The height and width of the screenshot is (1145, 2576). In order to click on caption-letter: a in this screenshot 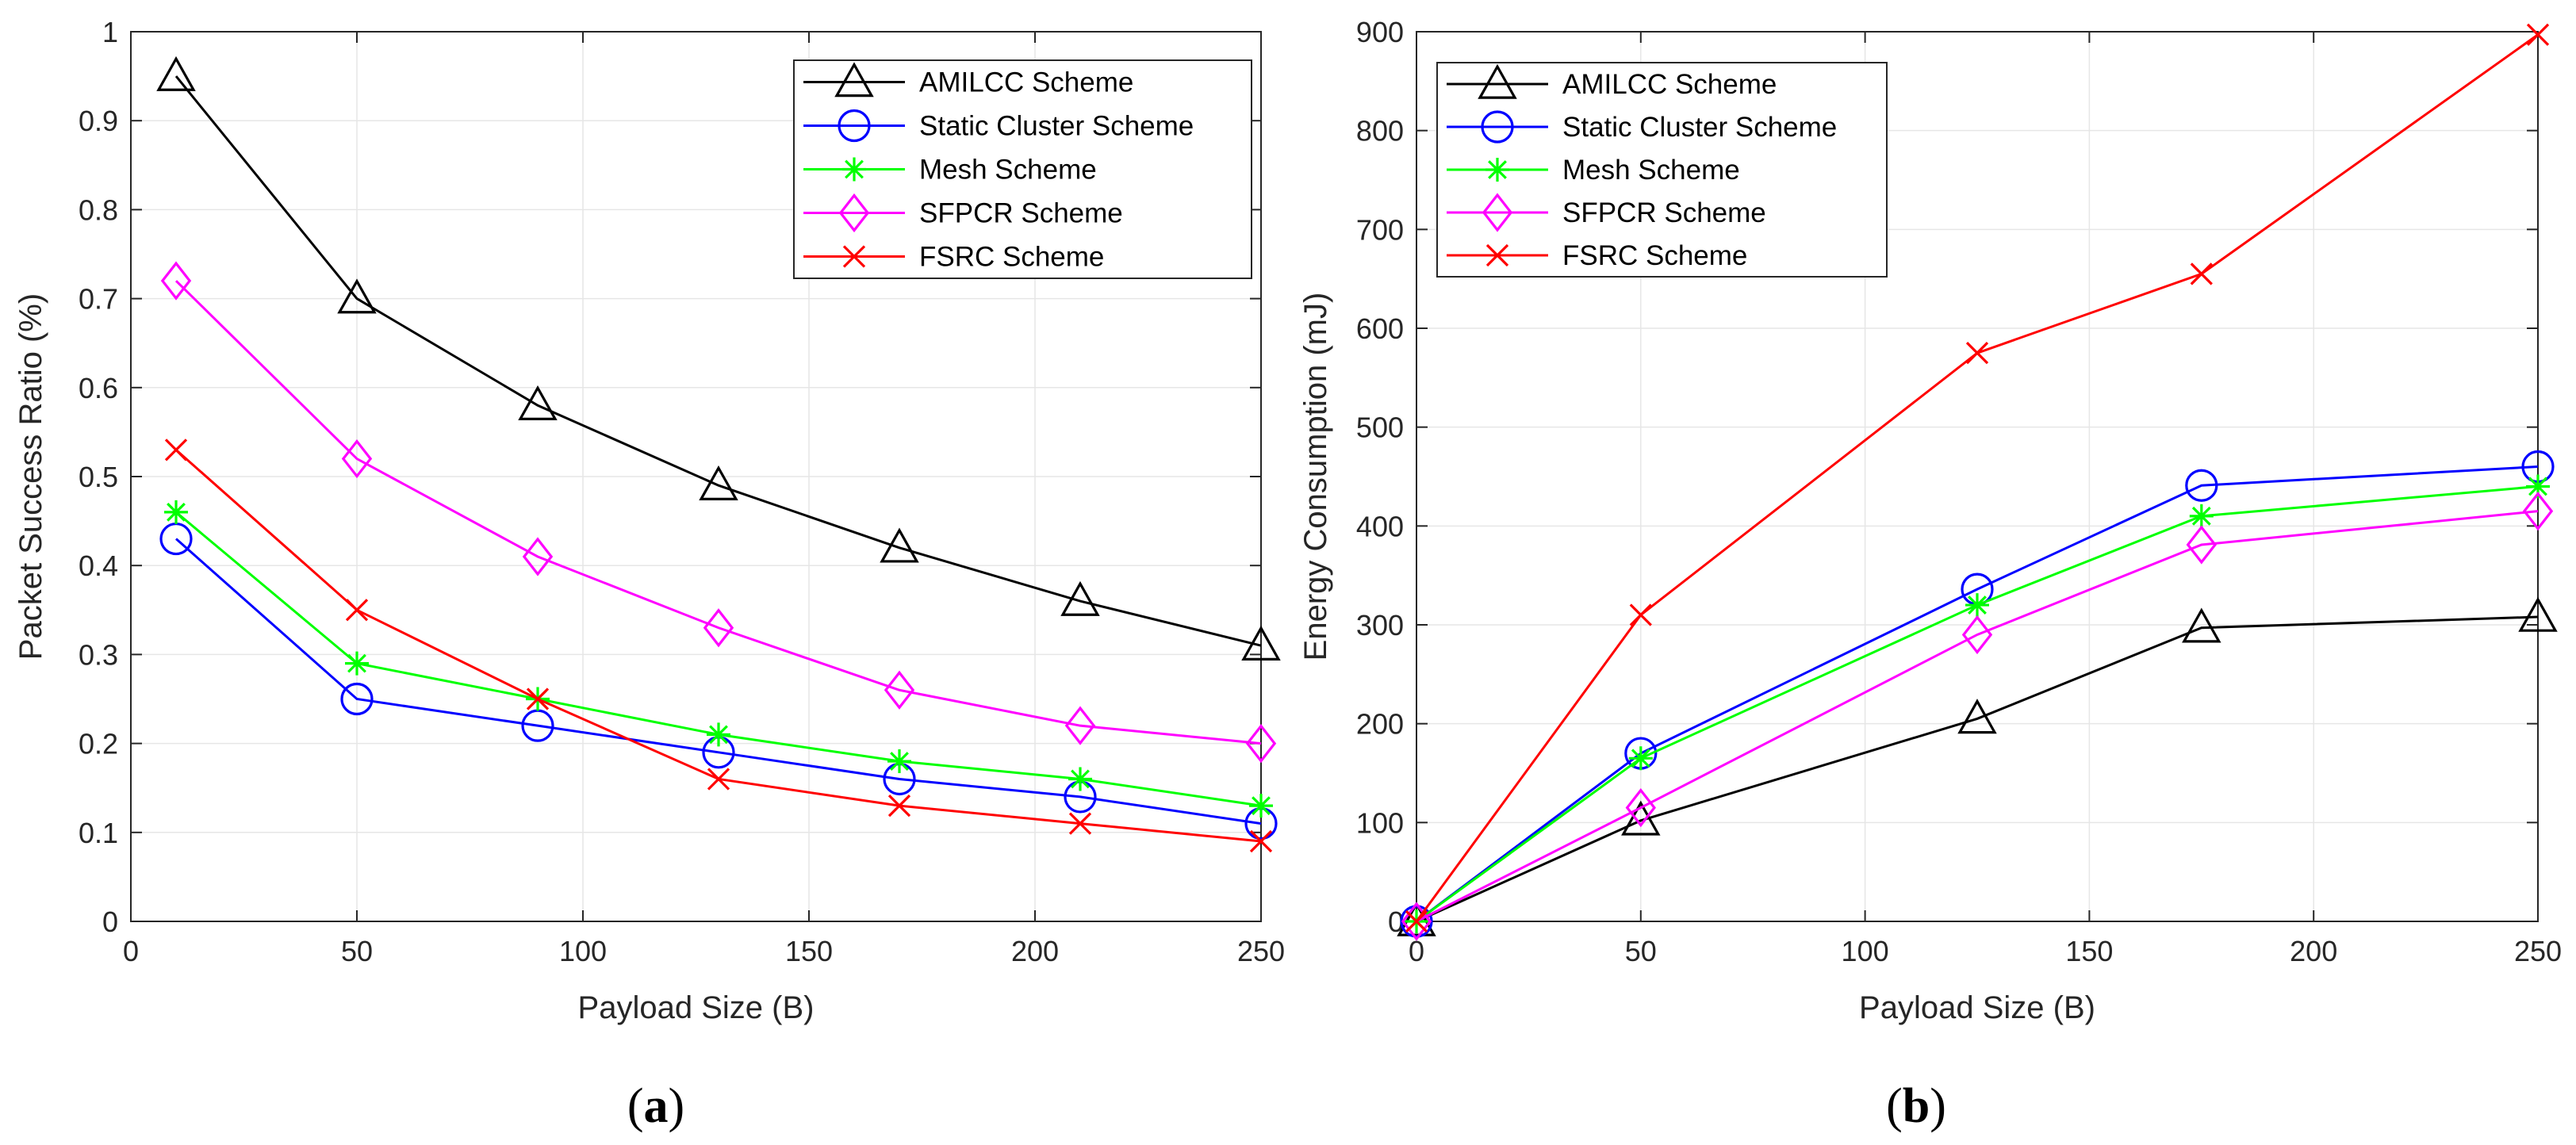, I will do `click(656, 1106)`.